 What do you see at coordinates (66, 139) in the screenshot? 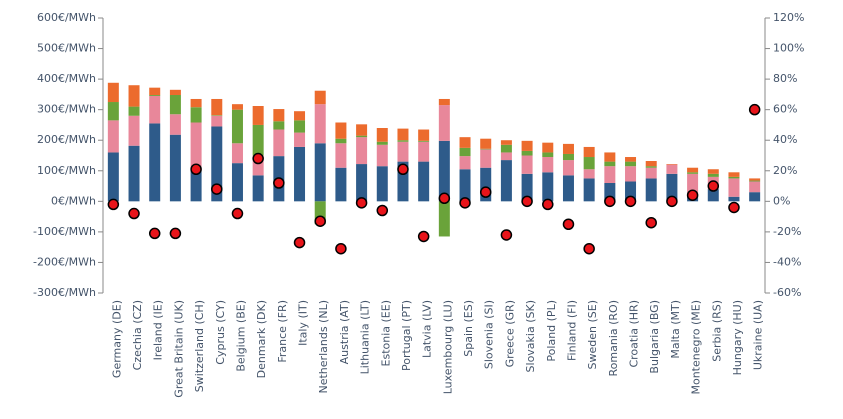
I see `y-tick-label: 200€/MWh` at bounding box center [66, 139].